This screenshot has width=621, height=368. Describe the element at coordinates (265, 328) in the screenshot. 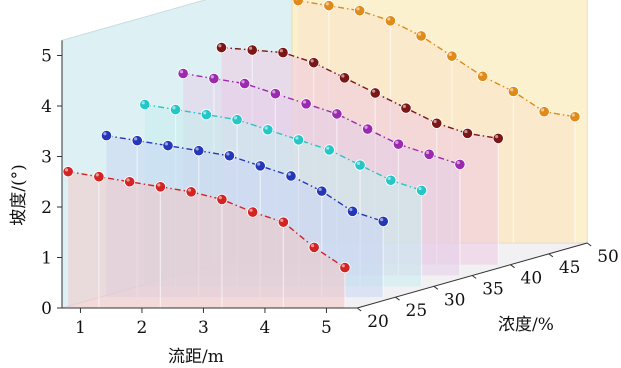

I see `x-tick-label: 4` at that location.